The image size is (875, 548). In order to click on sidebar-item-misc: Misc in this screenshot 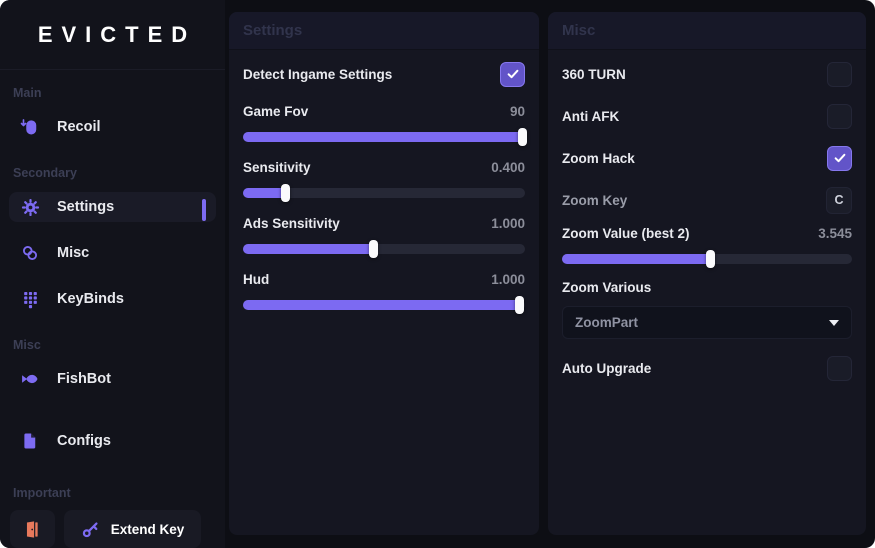, I will do `click(112, 253)`.